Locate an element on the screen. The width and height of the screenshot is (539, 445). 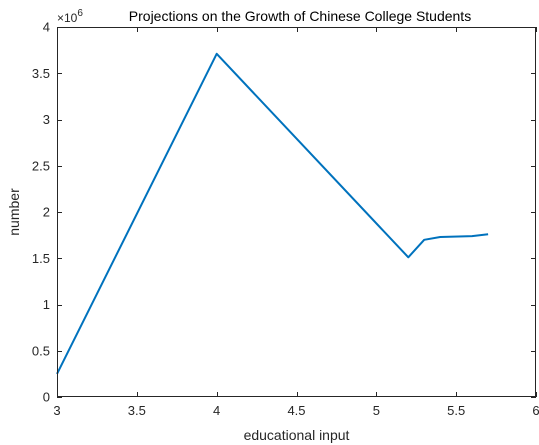
x-tick-label: 4.5 is located at coordinates (296, 410).